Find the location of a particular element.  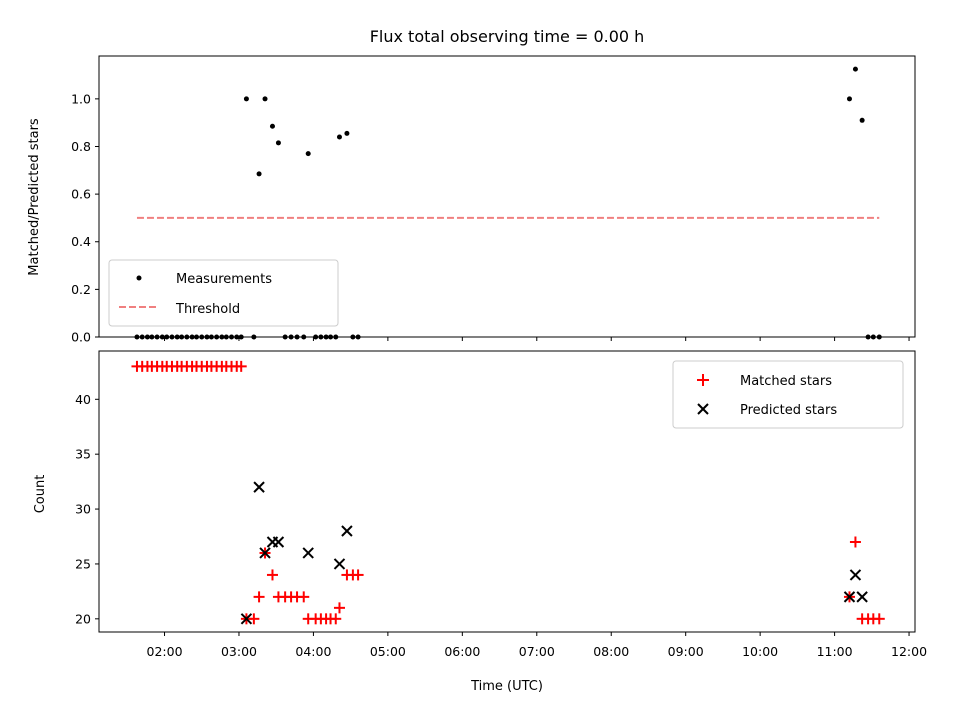

chart-title: Flux total observing time = 0.00 h is located at coordinates (507, 36).